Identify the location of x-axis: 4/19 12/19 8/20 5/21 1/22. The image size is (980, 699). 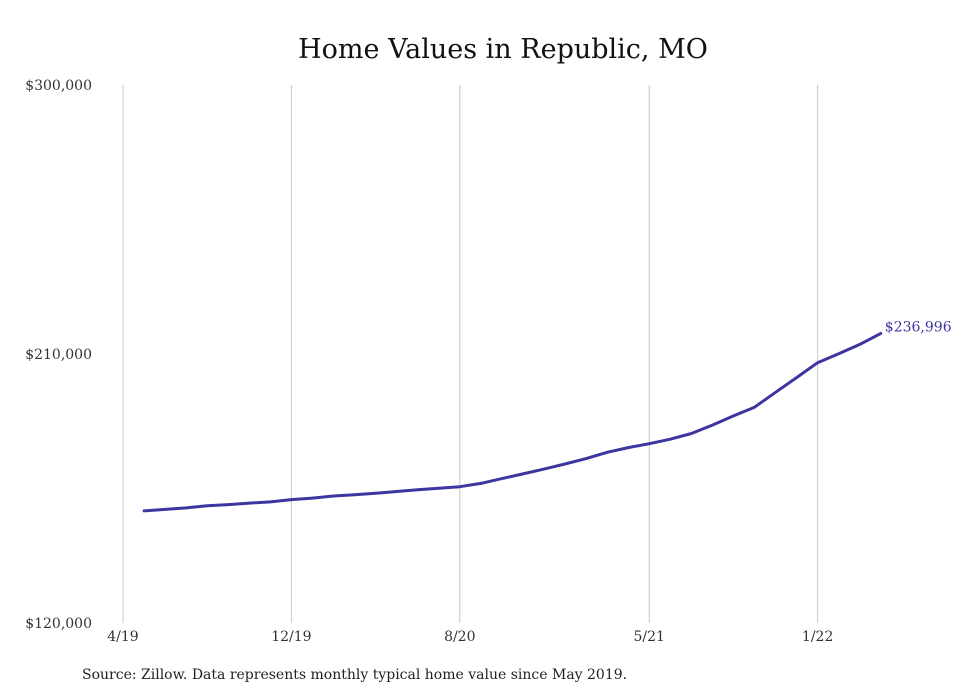
(470, 637).